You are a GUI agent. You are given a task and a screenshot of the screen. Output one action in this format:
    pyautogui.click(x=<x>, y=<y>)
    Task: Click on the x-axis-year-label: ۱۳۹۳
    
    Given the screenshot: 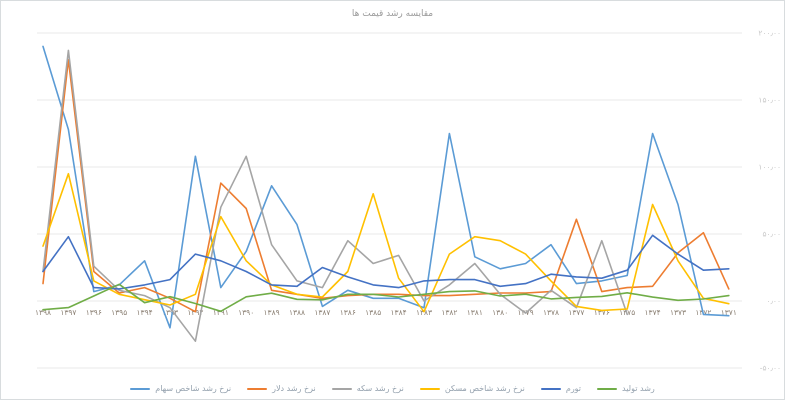 What is the action you would take?
    pyautogui.click(x=170, y=312)
    